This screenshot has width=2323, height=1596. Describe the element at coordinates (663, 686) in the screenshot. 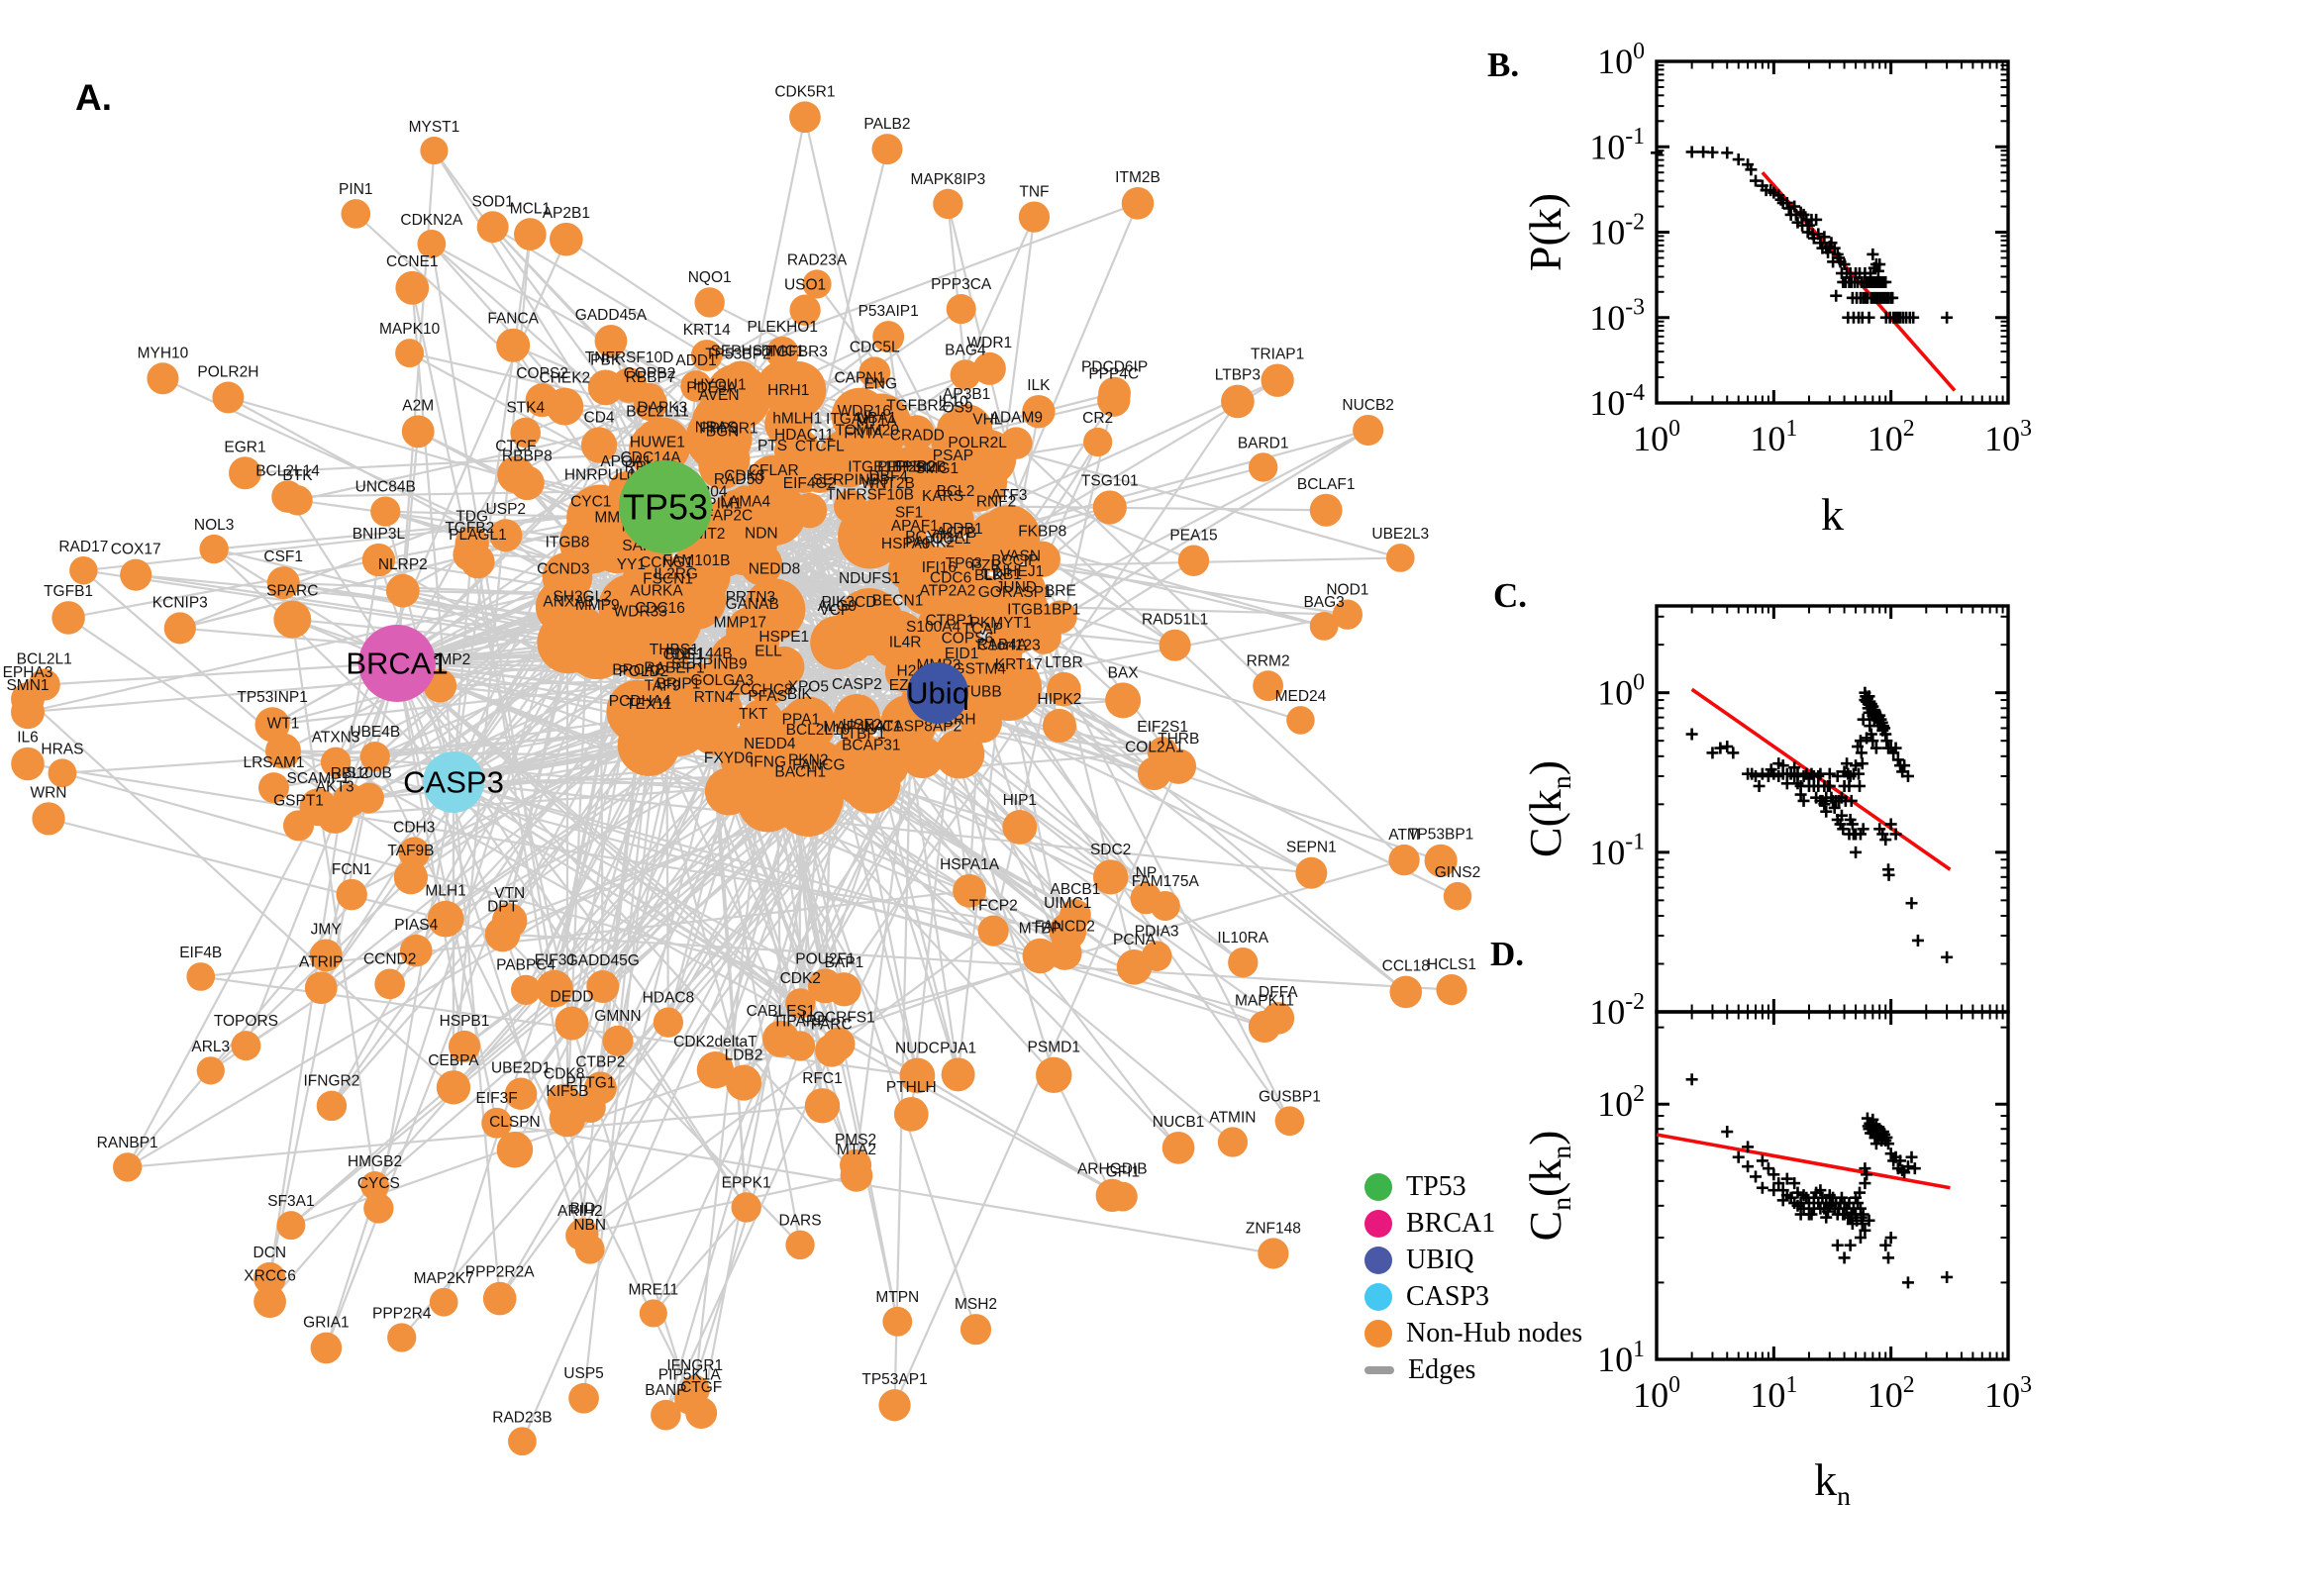

I see `network-node-label: TAF9` at that location.